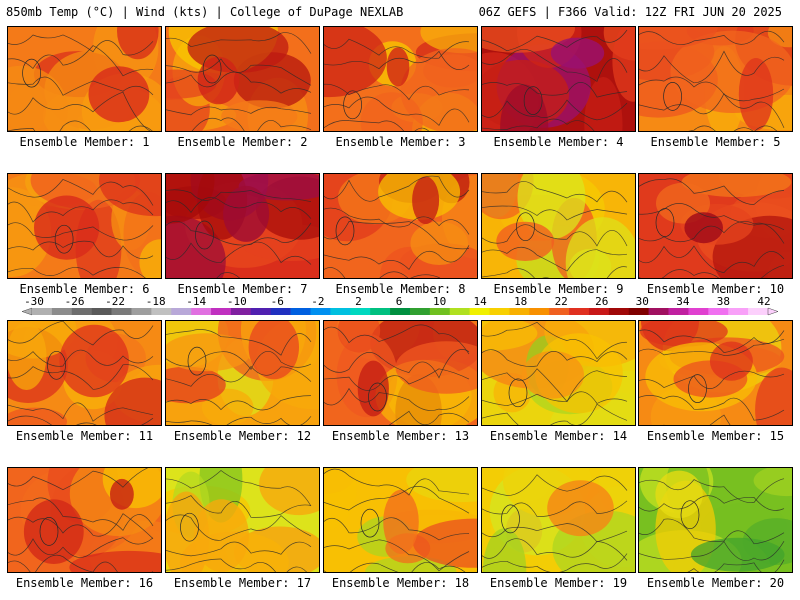 Image resolution: width=800 pixels, height=600 pixels. I want to click on ensemble-member-label: Ensemble Member: 16, so click(84, 583).